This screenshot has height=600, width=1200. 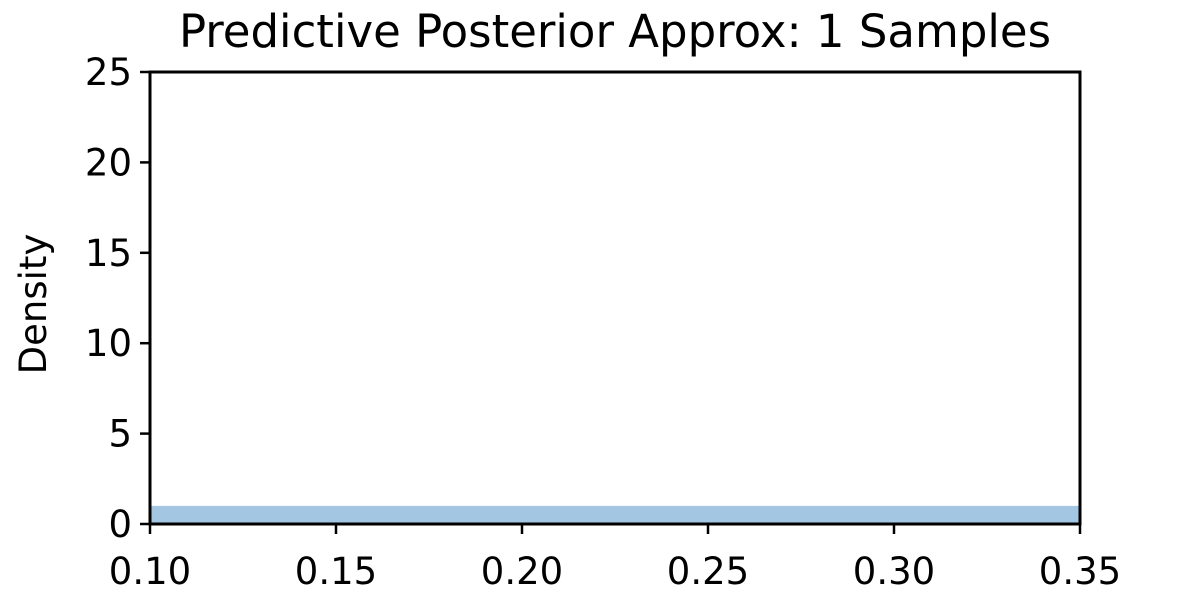 I want to click on x-axis: 0.10 0.15 0.20 0.25 0.30 0.35, so click(x=615, y=558).